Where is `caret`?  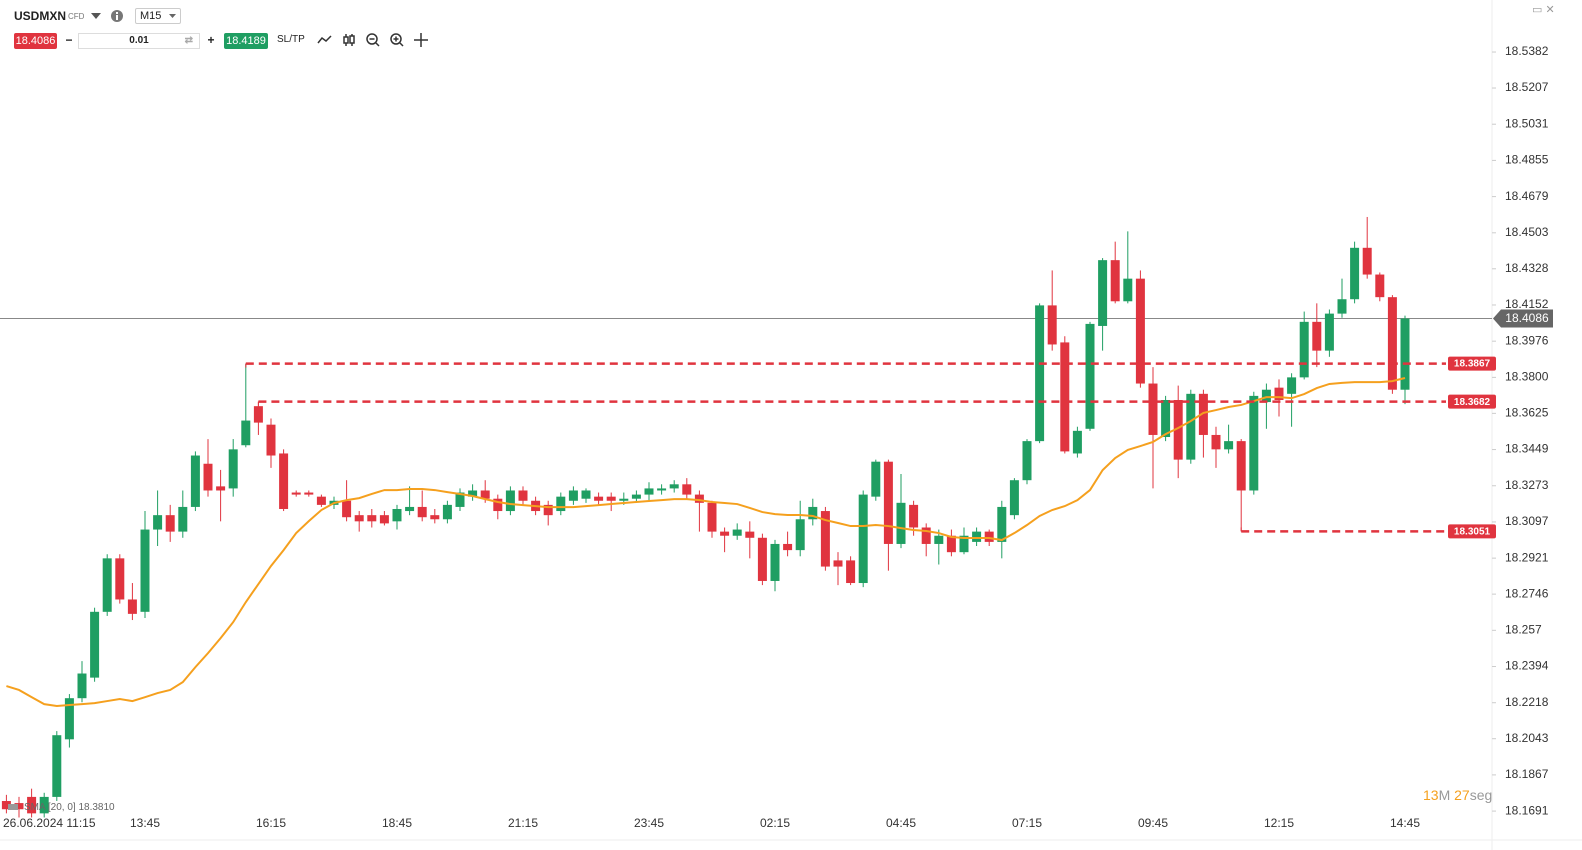
caret is located at coordinates (172, 16).